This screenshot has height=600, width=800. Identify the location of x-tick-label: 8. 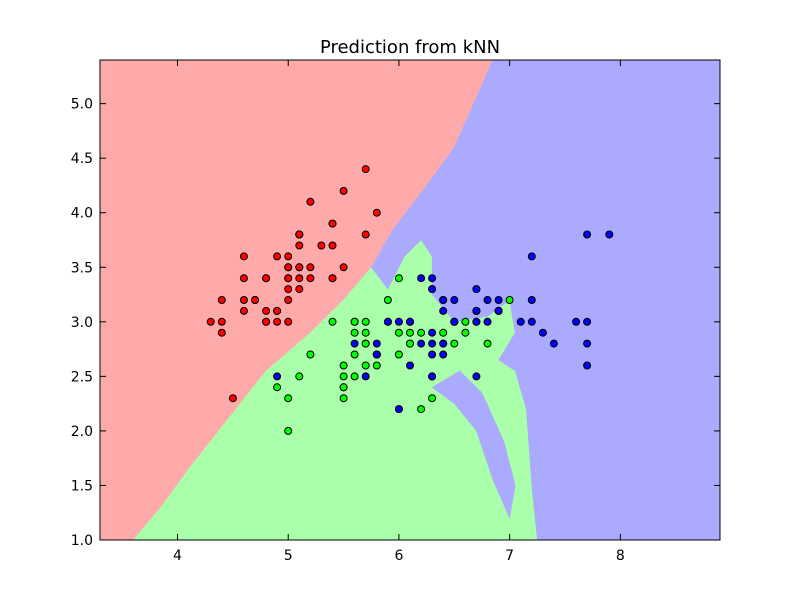
(620, 556).